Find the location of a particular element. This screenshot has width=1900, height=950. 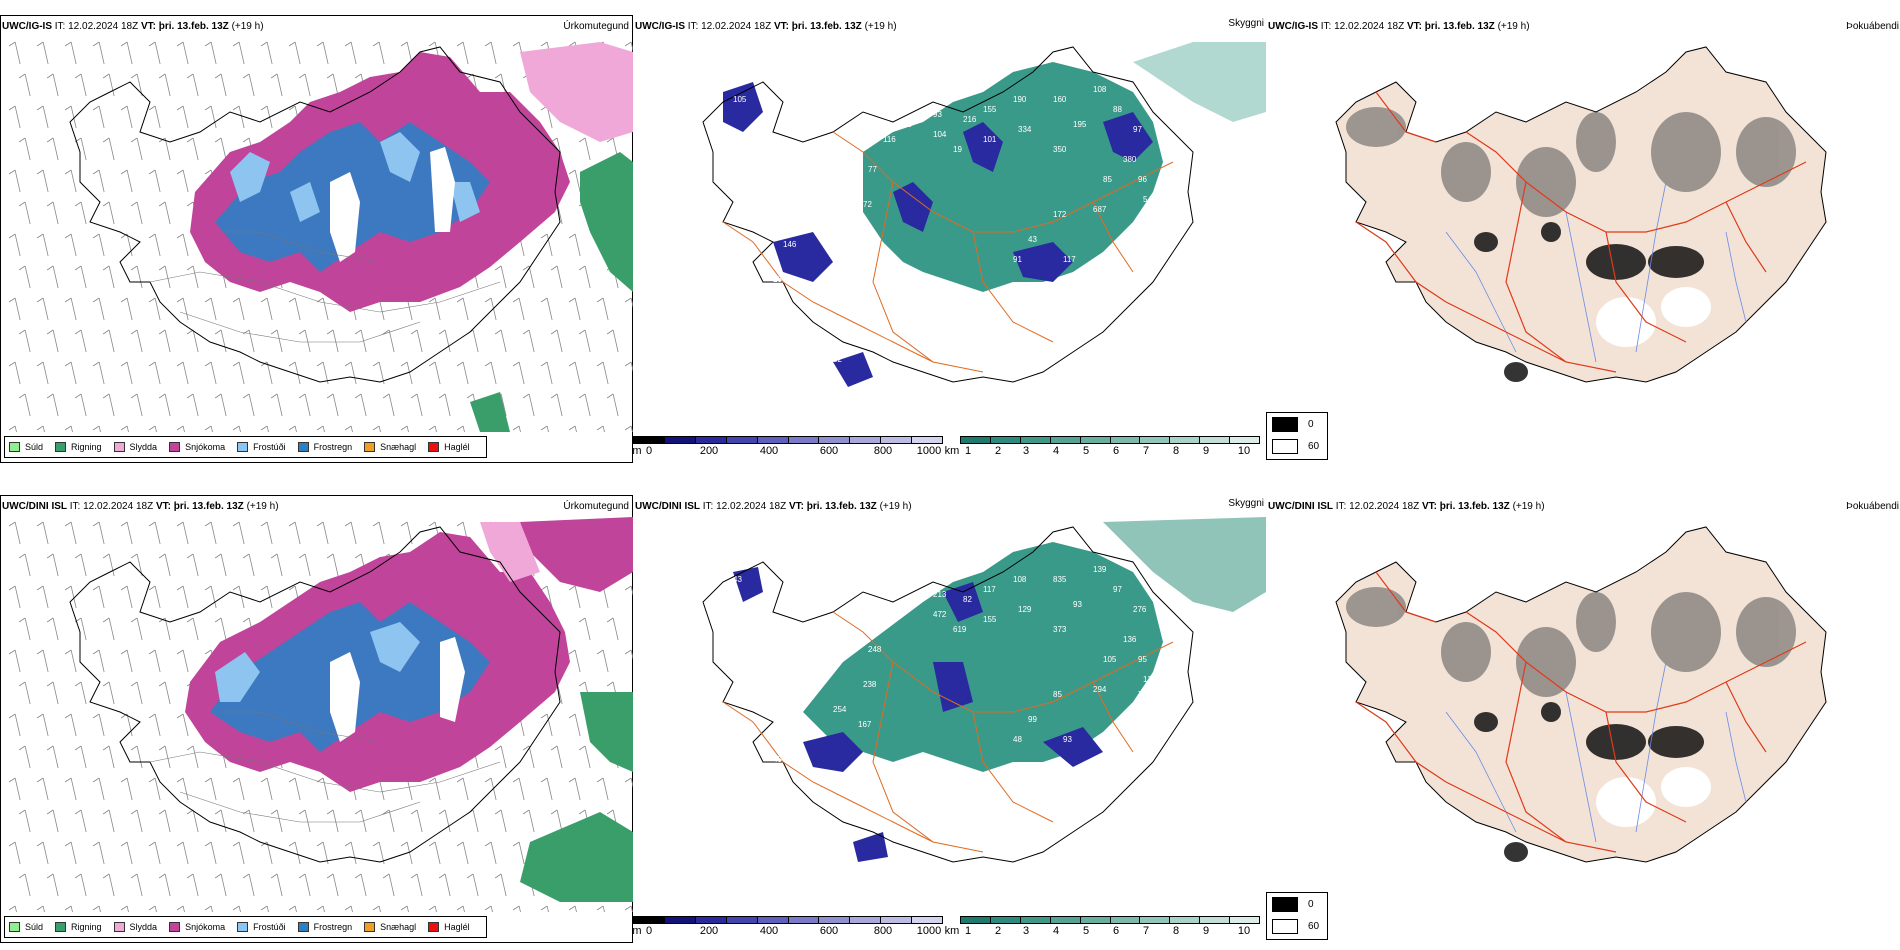

legend-swatch is located at coordinates (119, 927).